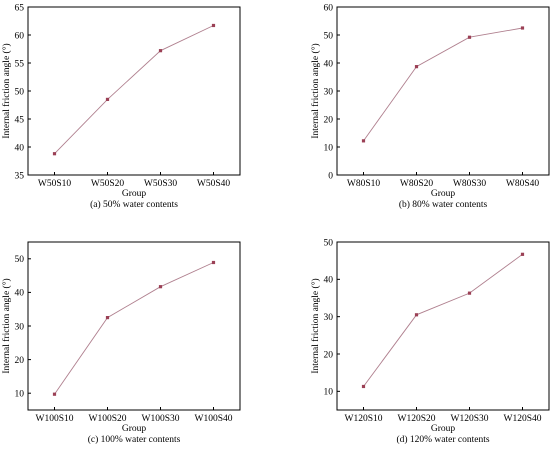 This screenshot has height=449, width=550. I want to click on x-tick-label: W120S10, so click(364, 419).